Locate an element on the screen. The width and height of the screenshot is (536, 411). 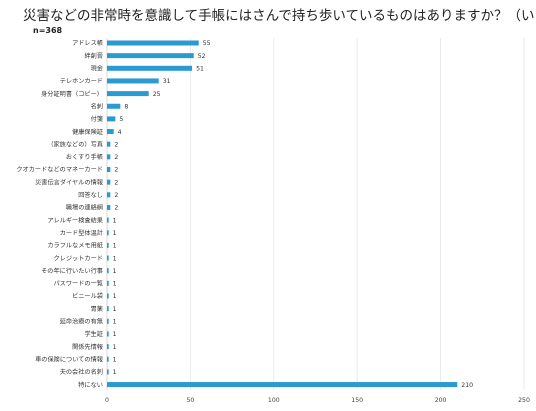
category-label: 回答なし is located at coordinates (90, 195).